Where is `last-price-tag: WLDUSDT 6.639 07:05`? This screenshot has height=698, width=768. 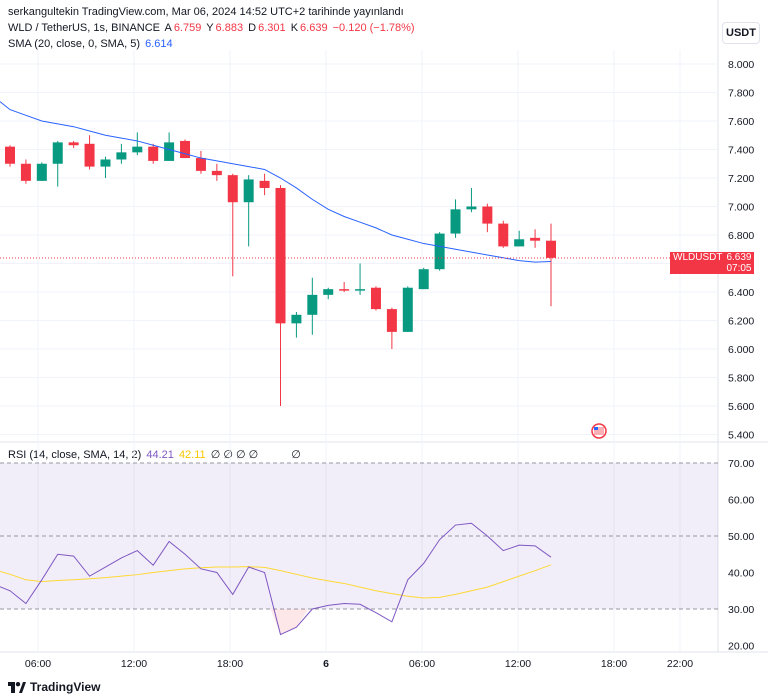
last-price-tag: WLDUSDT 6.639 07:05 is located at coordinates (712, 263).